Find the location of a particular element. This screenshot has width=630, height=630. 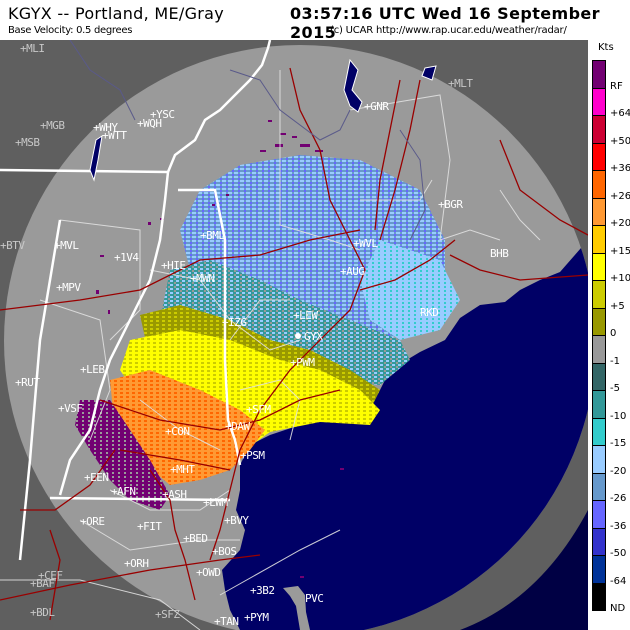

city-SFM: +SFM is located at coordinates (258, 409).